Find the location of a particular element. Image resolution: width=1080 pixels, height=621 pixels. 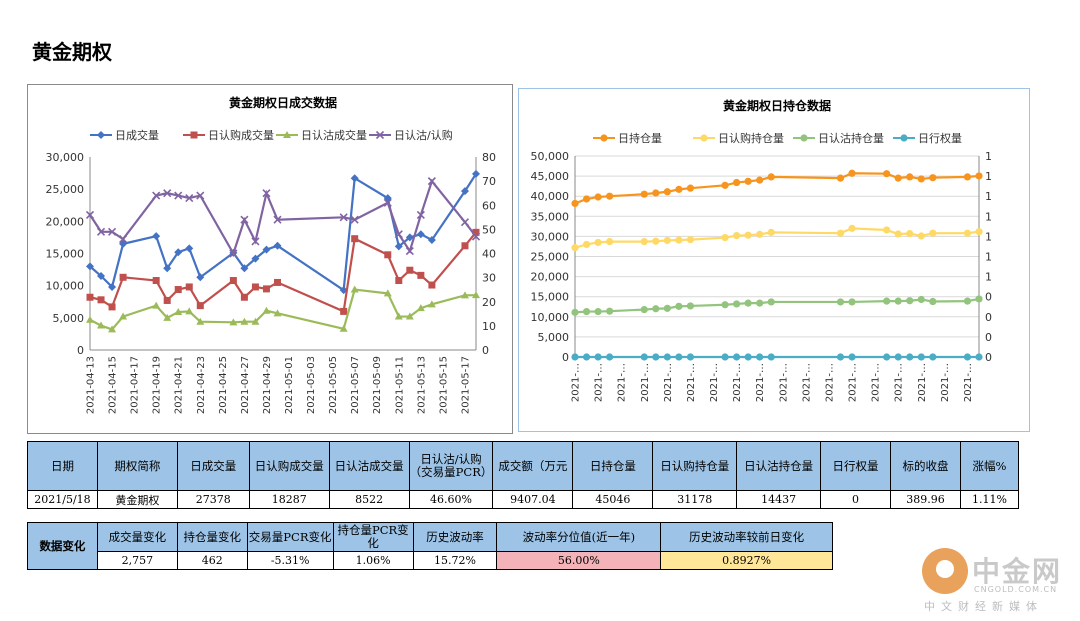

header-cell: 持仓量PCR变化 is located at coordinates (373, 537).